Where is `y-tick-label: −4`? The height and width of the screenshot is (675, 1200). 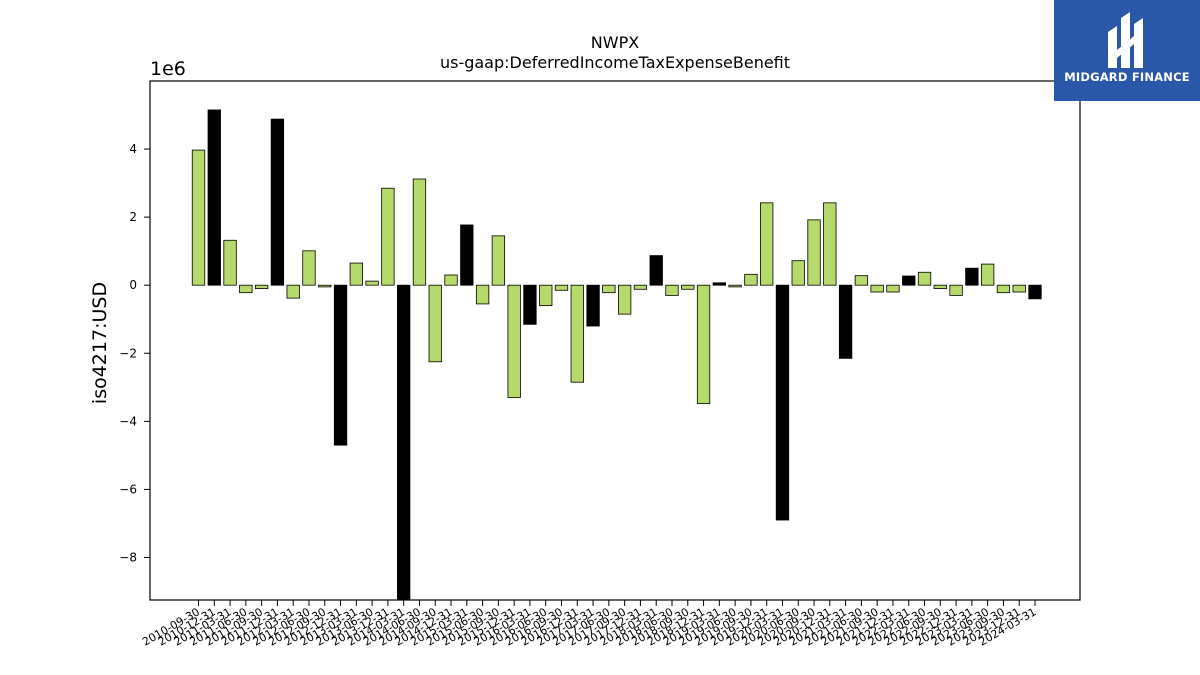 y-tick-label: −4 is located at coordinates (128, 421).